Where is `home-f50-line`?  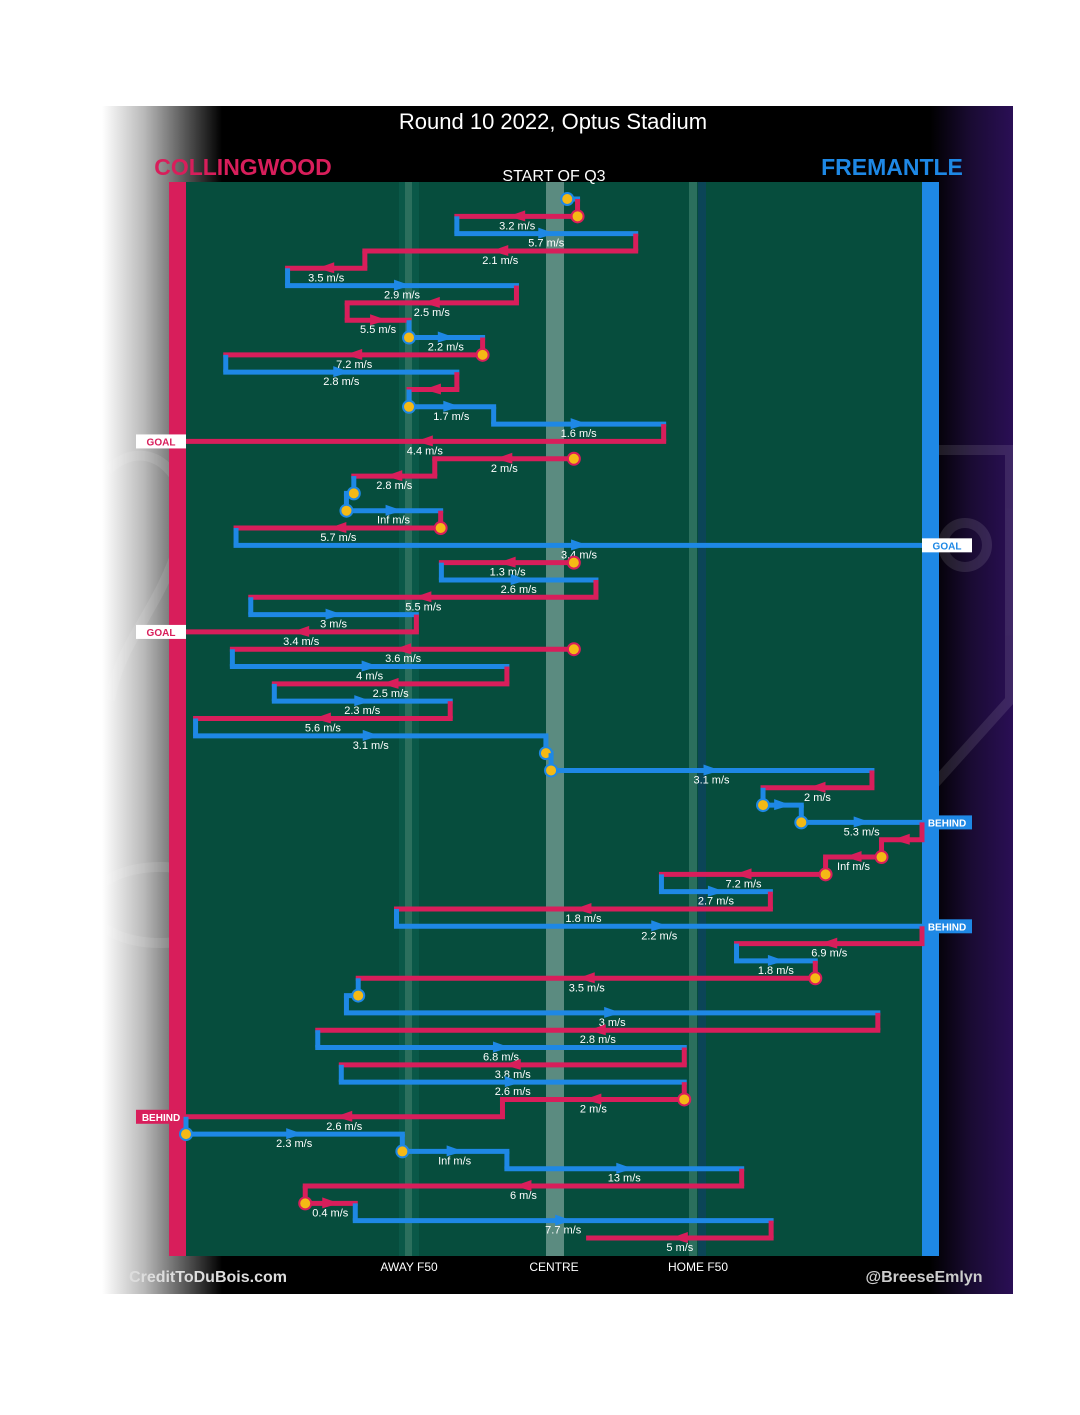 home-f50-line is located at coordinates (693, 719).